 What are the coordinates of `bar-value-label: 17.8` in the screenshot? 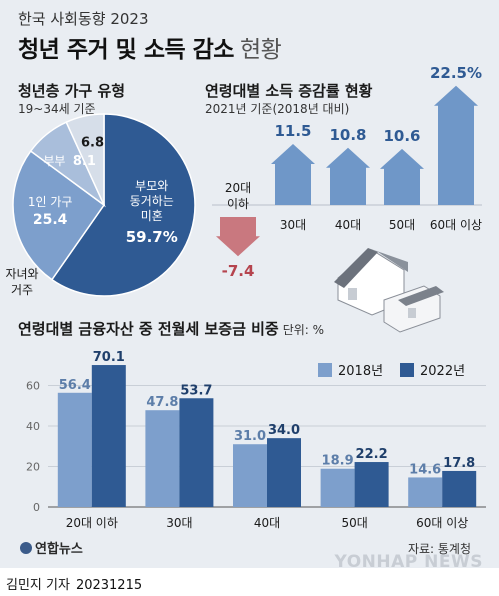 It's located at (459, 463).